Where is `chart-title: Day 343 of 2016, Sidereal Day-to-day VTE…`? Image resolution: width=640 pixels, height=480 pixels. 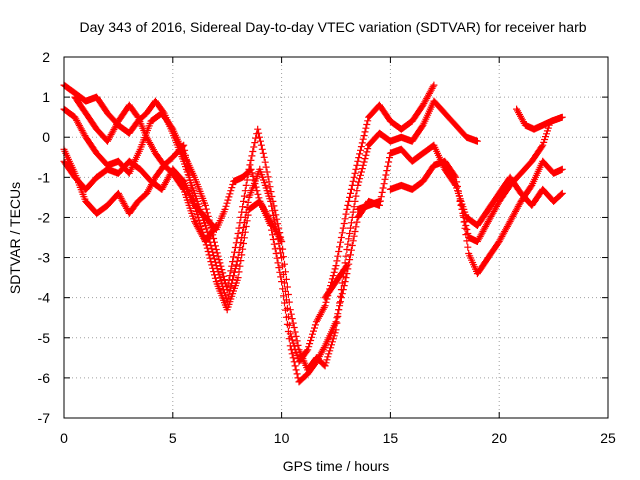
chart-title: Day 343 of 2016, Sidereal Day-to-day VTE… is located at coordinates (332, 27).